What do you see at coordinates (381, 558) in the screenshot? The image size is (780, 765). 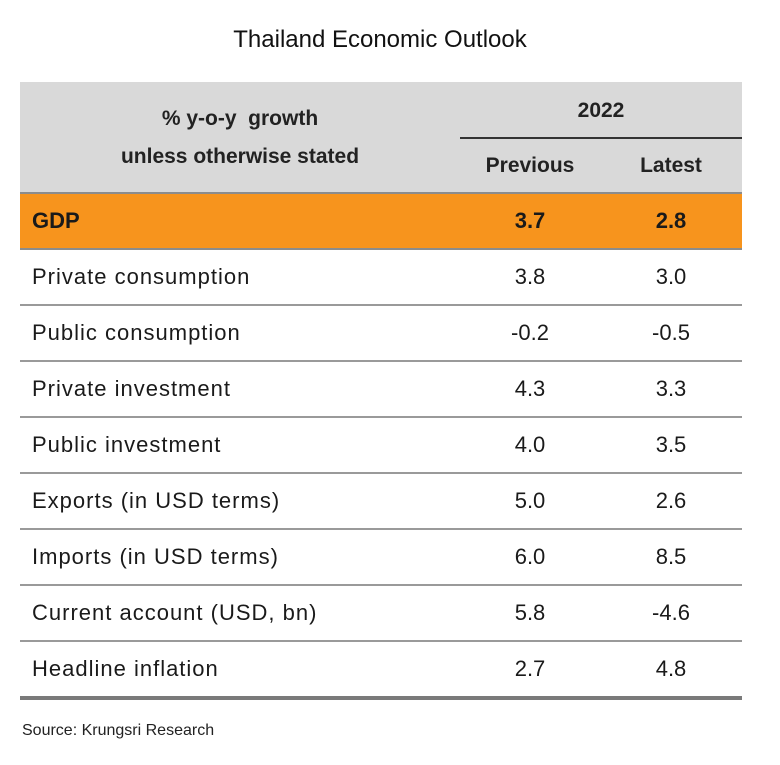 I see `table-row: Imports (in USD terms) 6.0 8.5` at bounding box center [381, 558].